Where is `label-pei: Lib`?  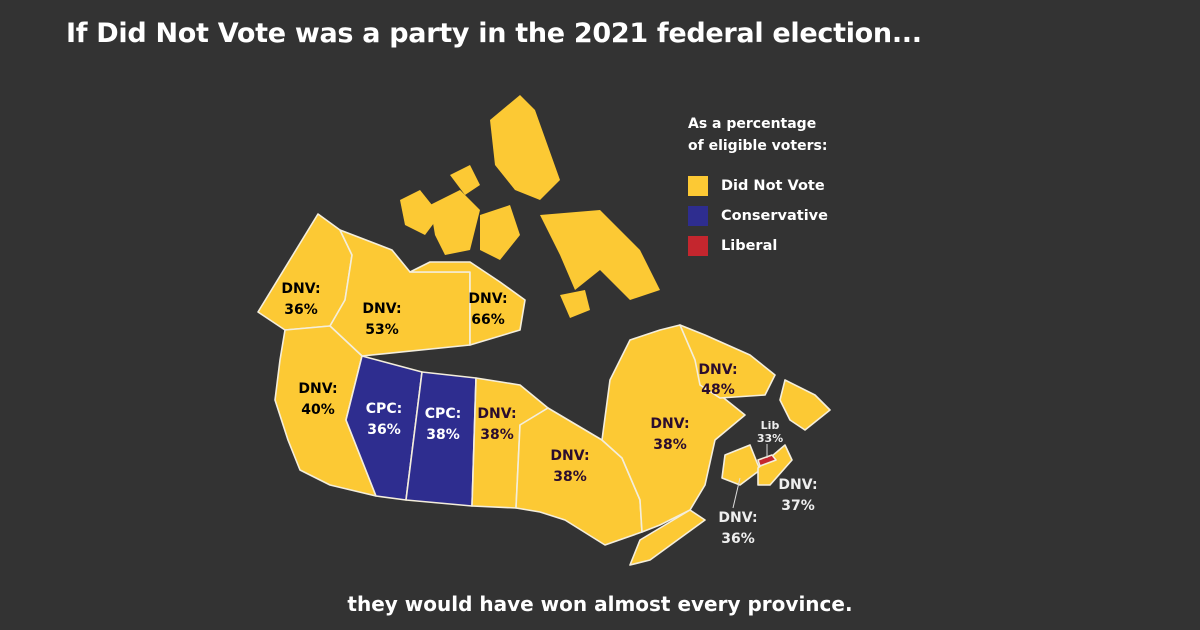
label-pei: Lib is located at coordinates (770, 425).